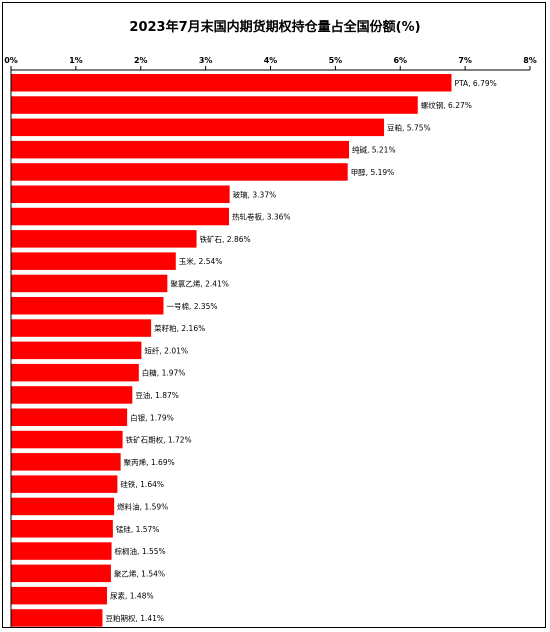 The image size is (550, 632). I want to click on x-tick-label: 8%, so click(530, 60).